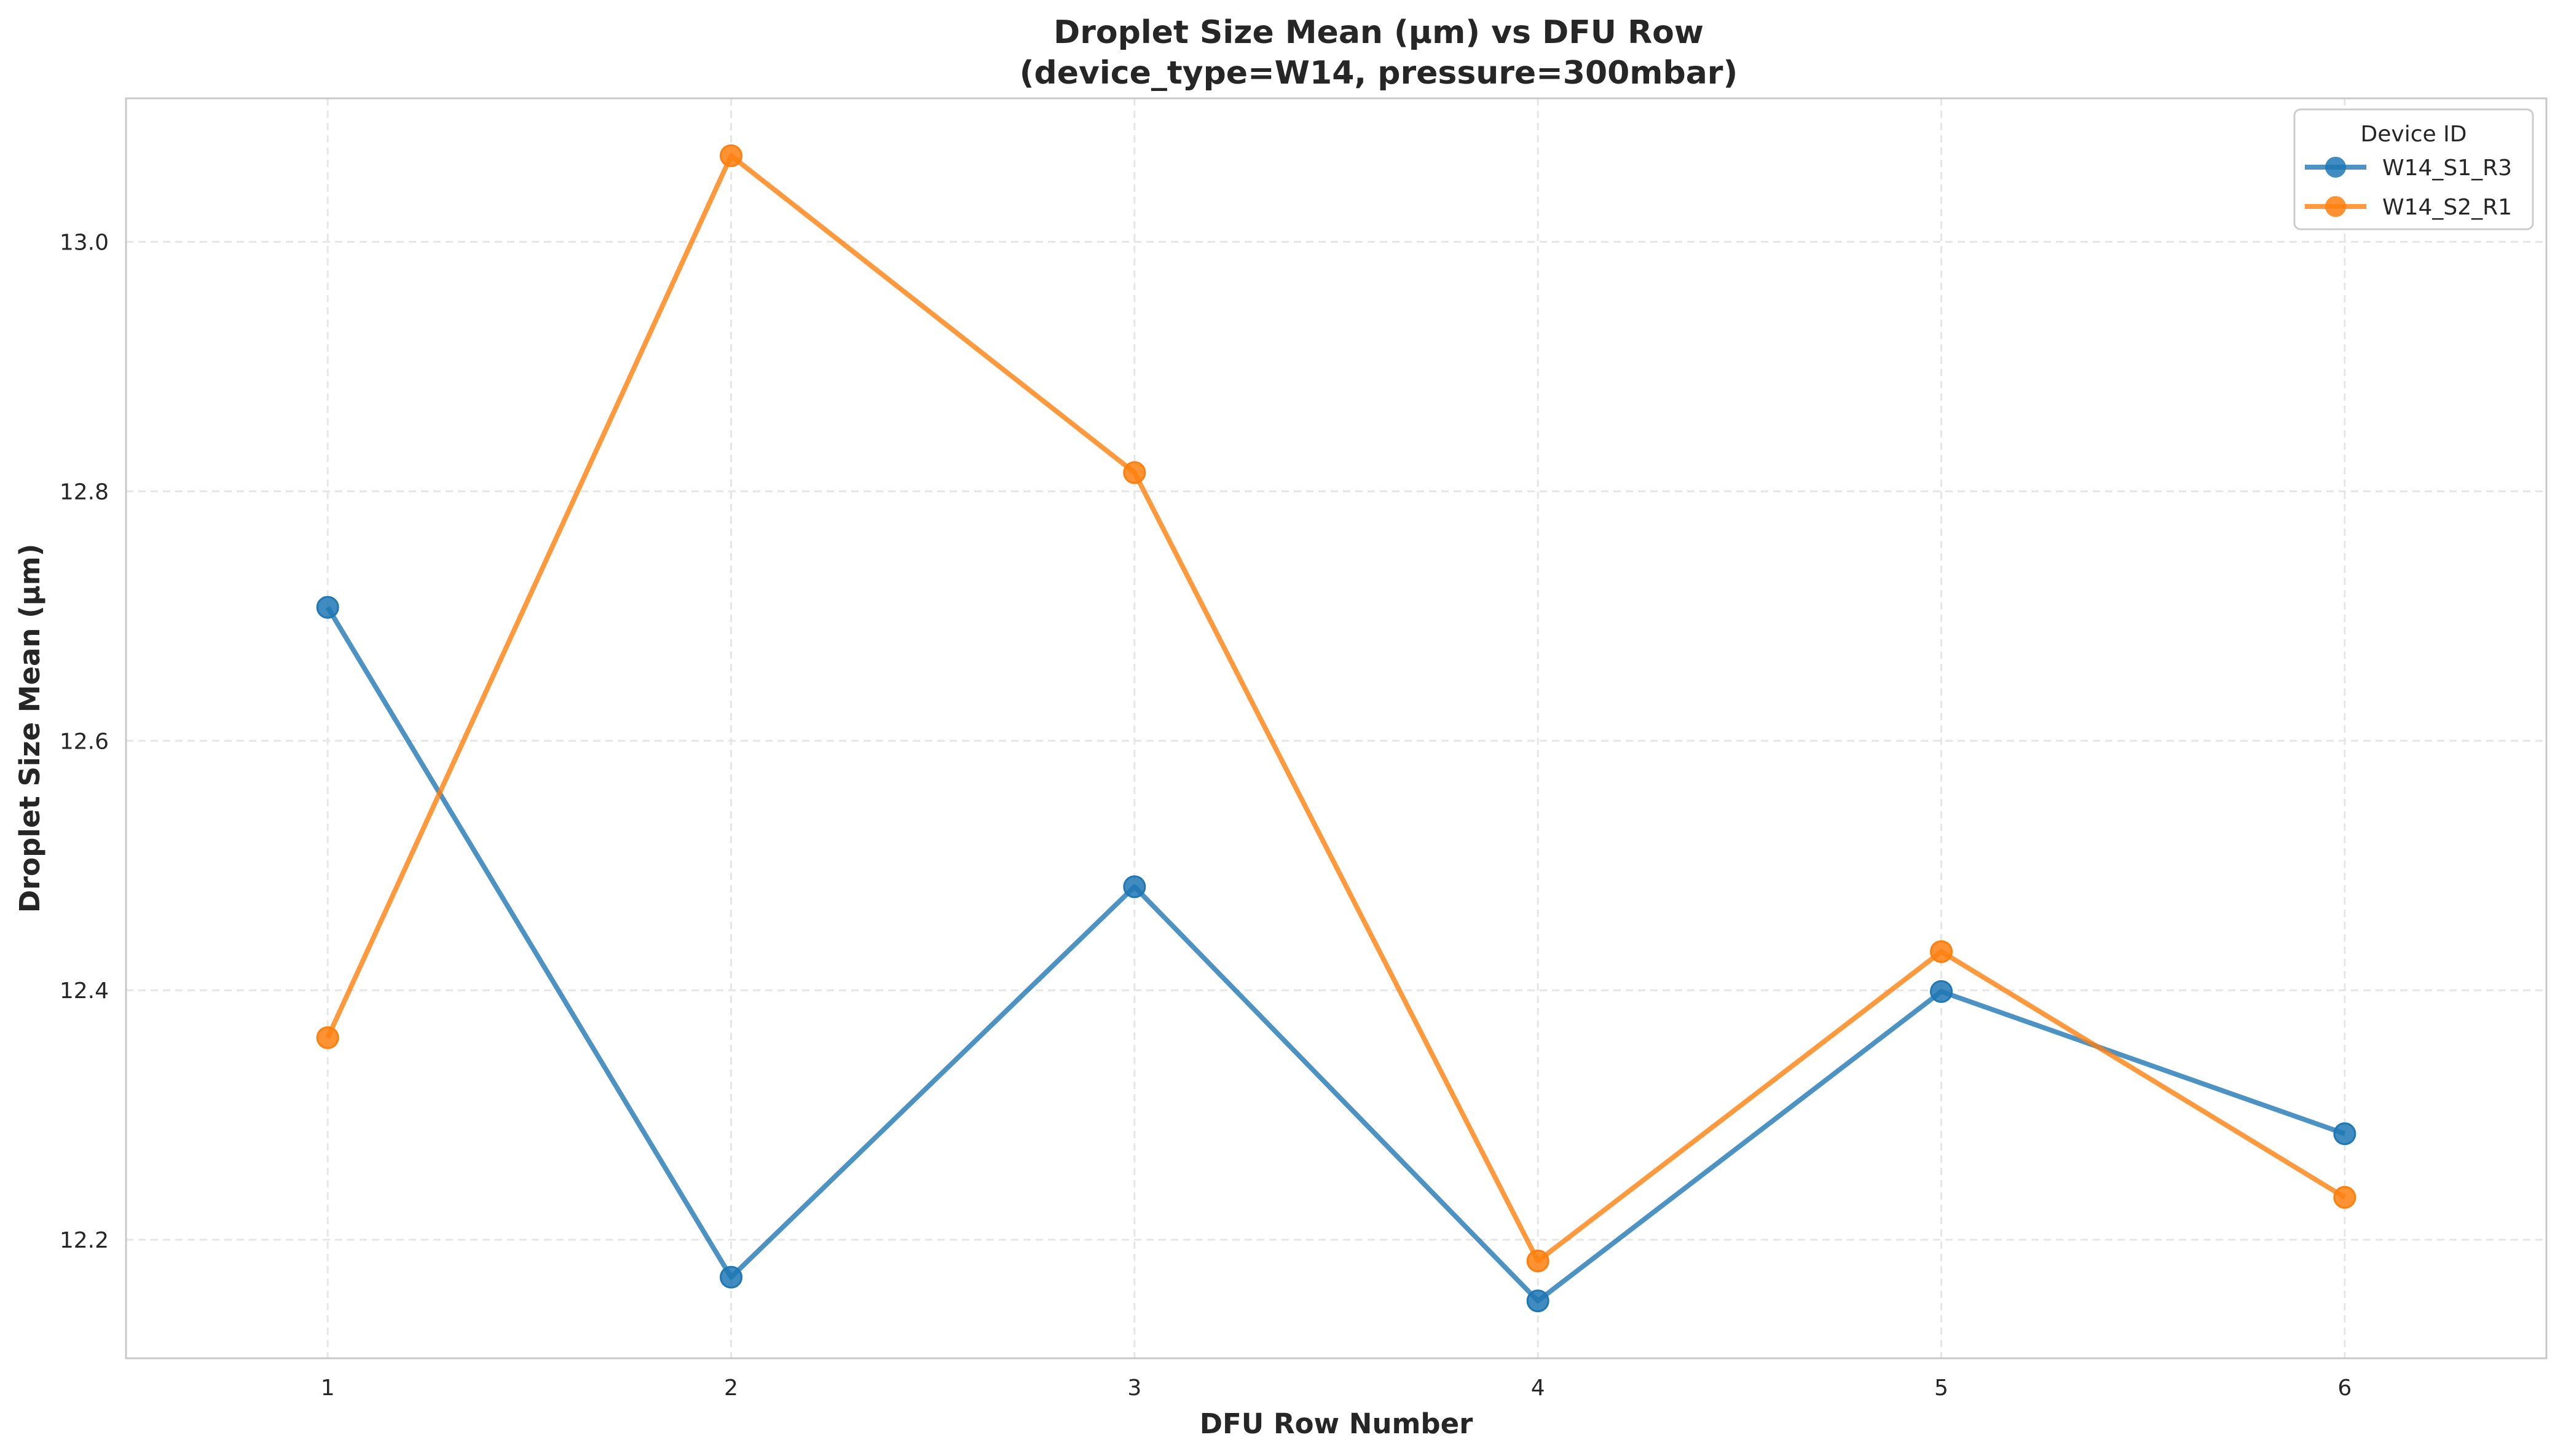 Image resolution: width=2563 pixels, height=1456 pixels. I want to click on y-tick-label: 12.8, so click(85, 492).